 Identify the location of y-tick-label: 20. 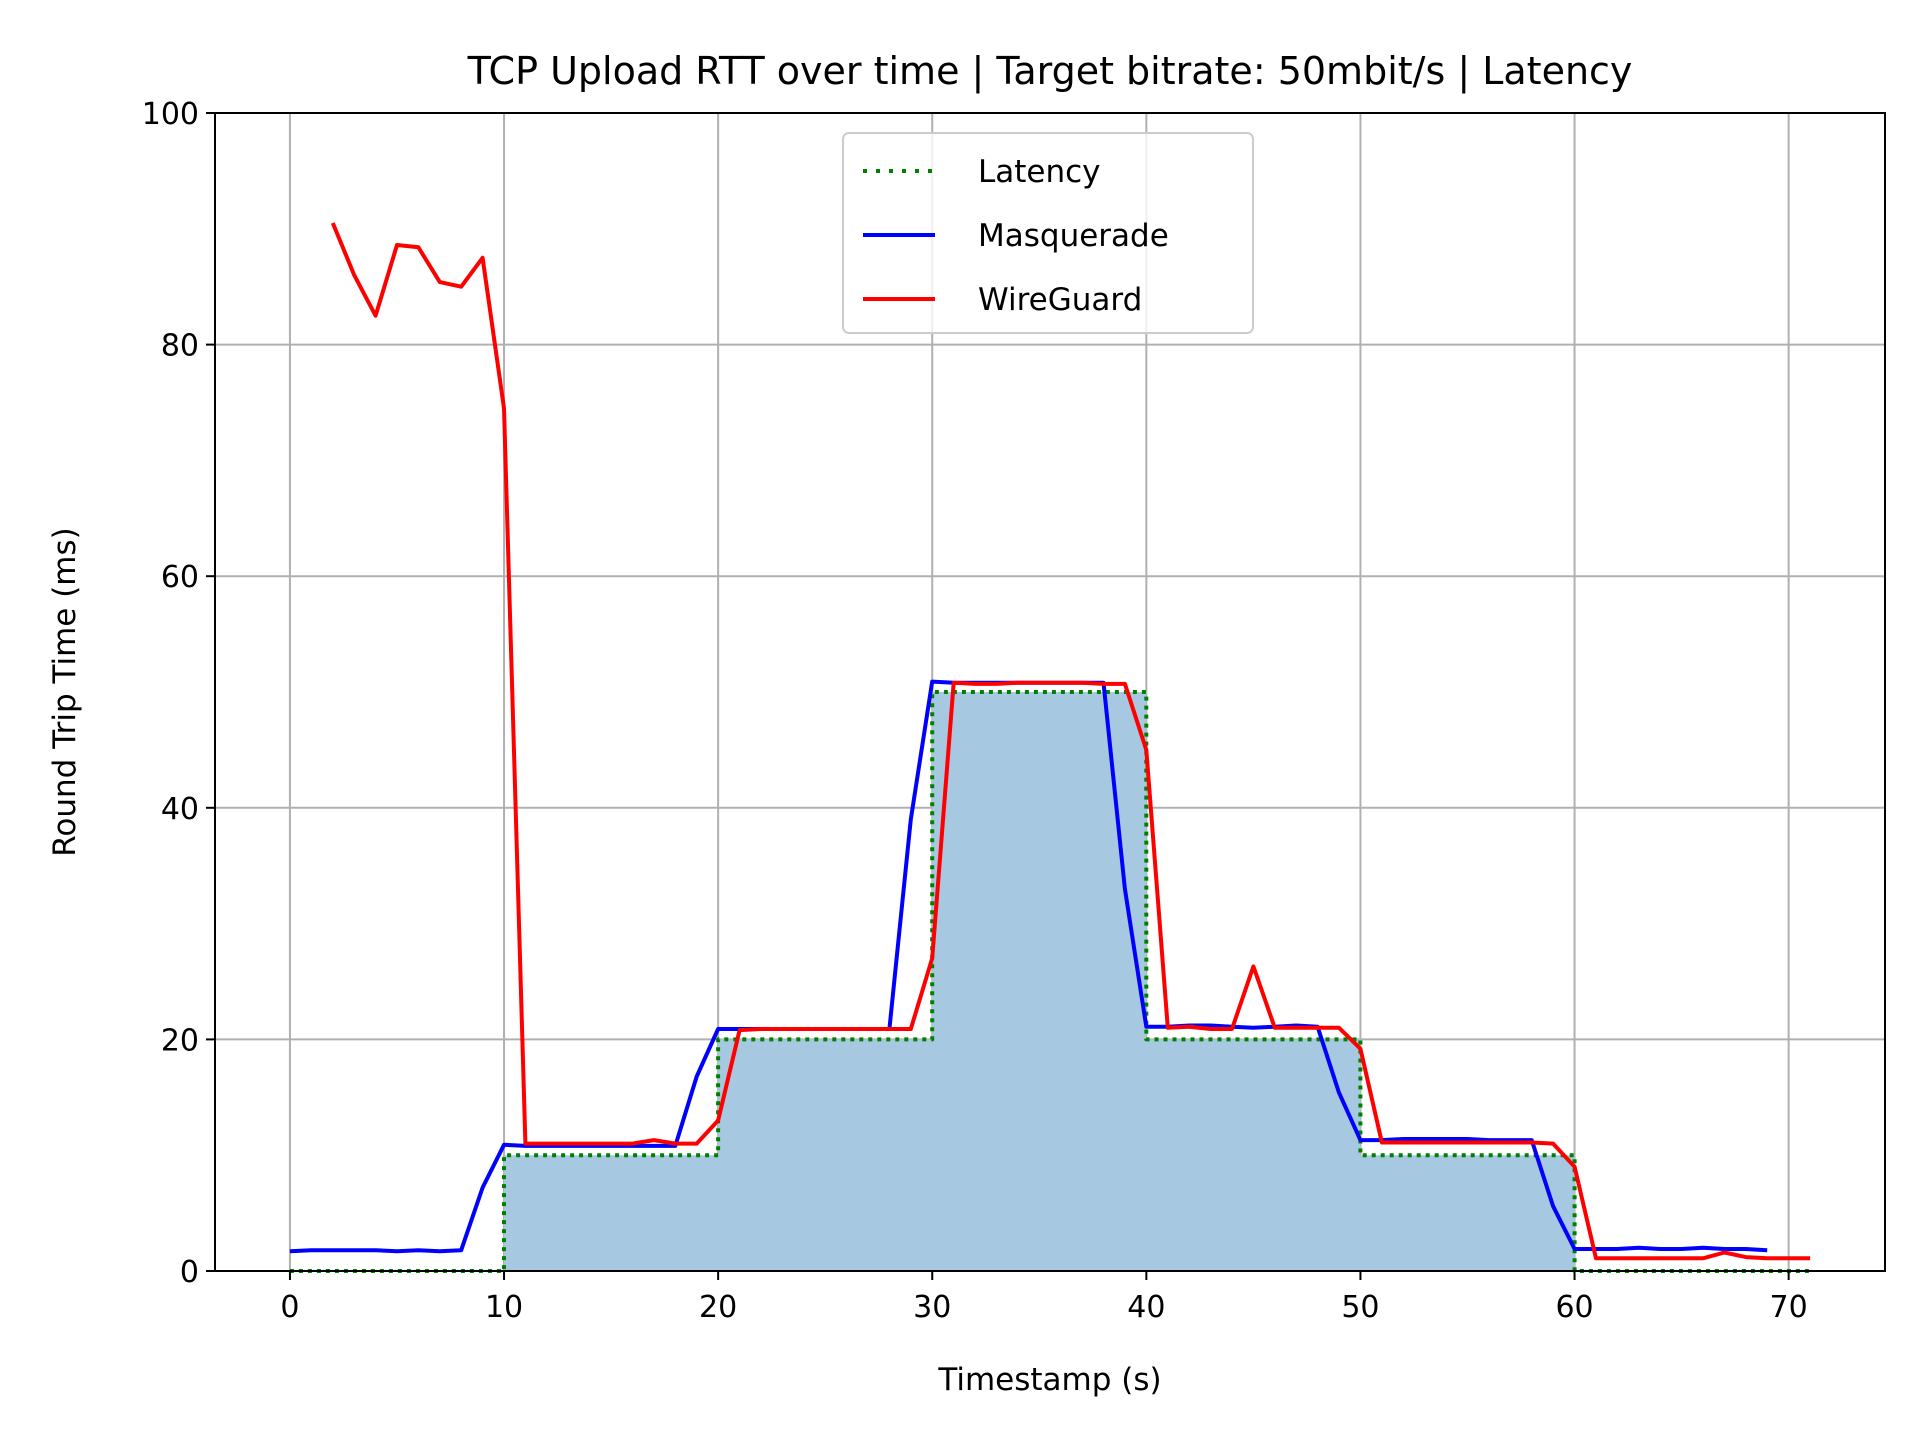
(180, 1040).